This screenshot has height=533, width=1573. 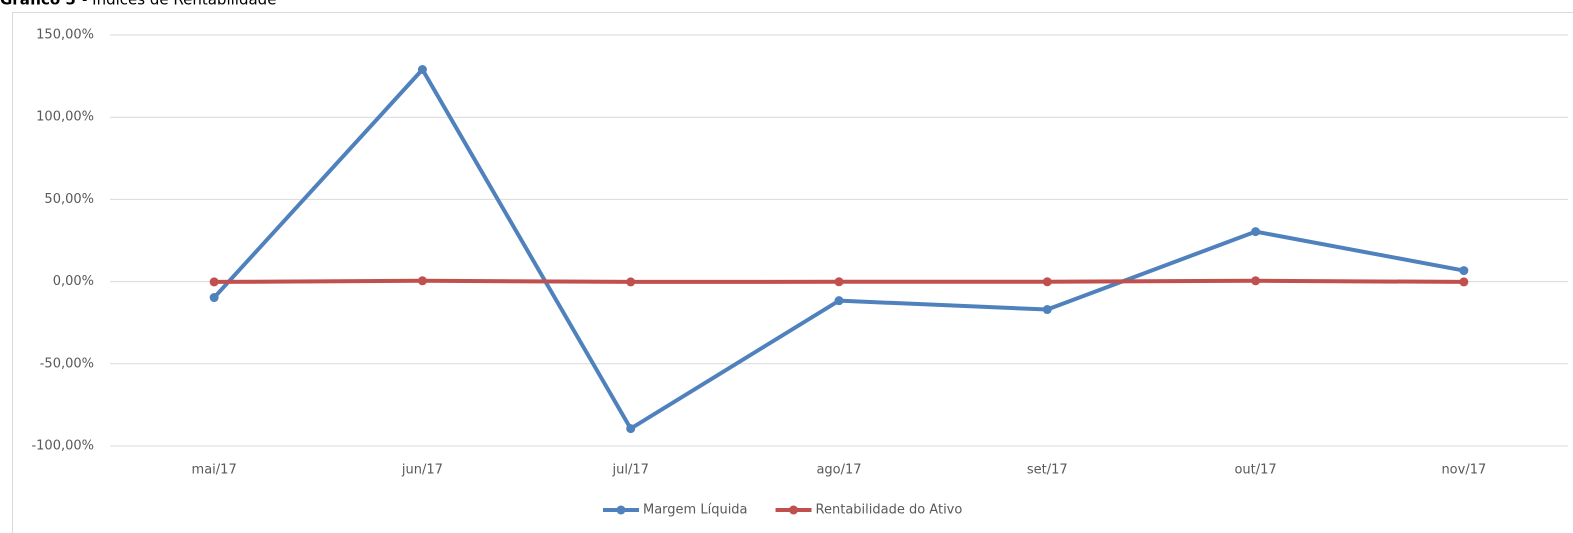 What do you see at coordinates (179, 4) in the screenshot?
I see `chart-title: - Índices de Rentabilidade` at bounding box center [179, 4].